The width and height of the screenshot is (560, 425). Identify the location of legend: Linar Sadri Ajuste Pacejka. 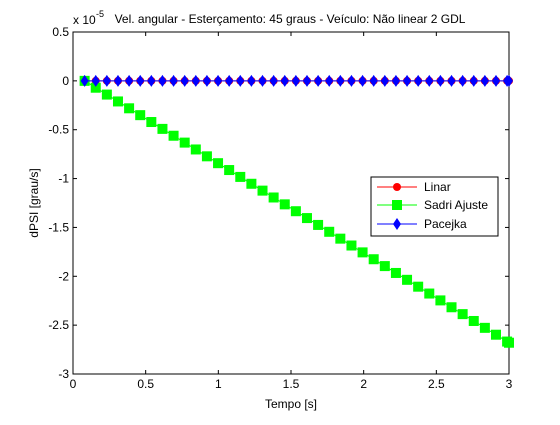
(434, 206).